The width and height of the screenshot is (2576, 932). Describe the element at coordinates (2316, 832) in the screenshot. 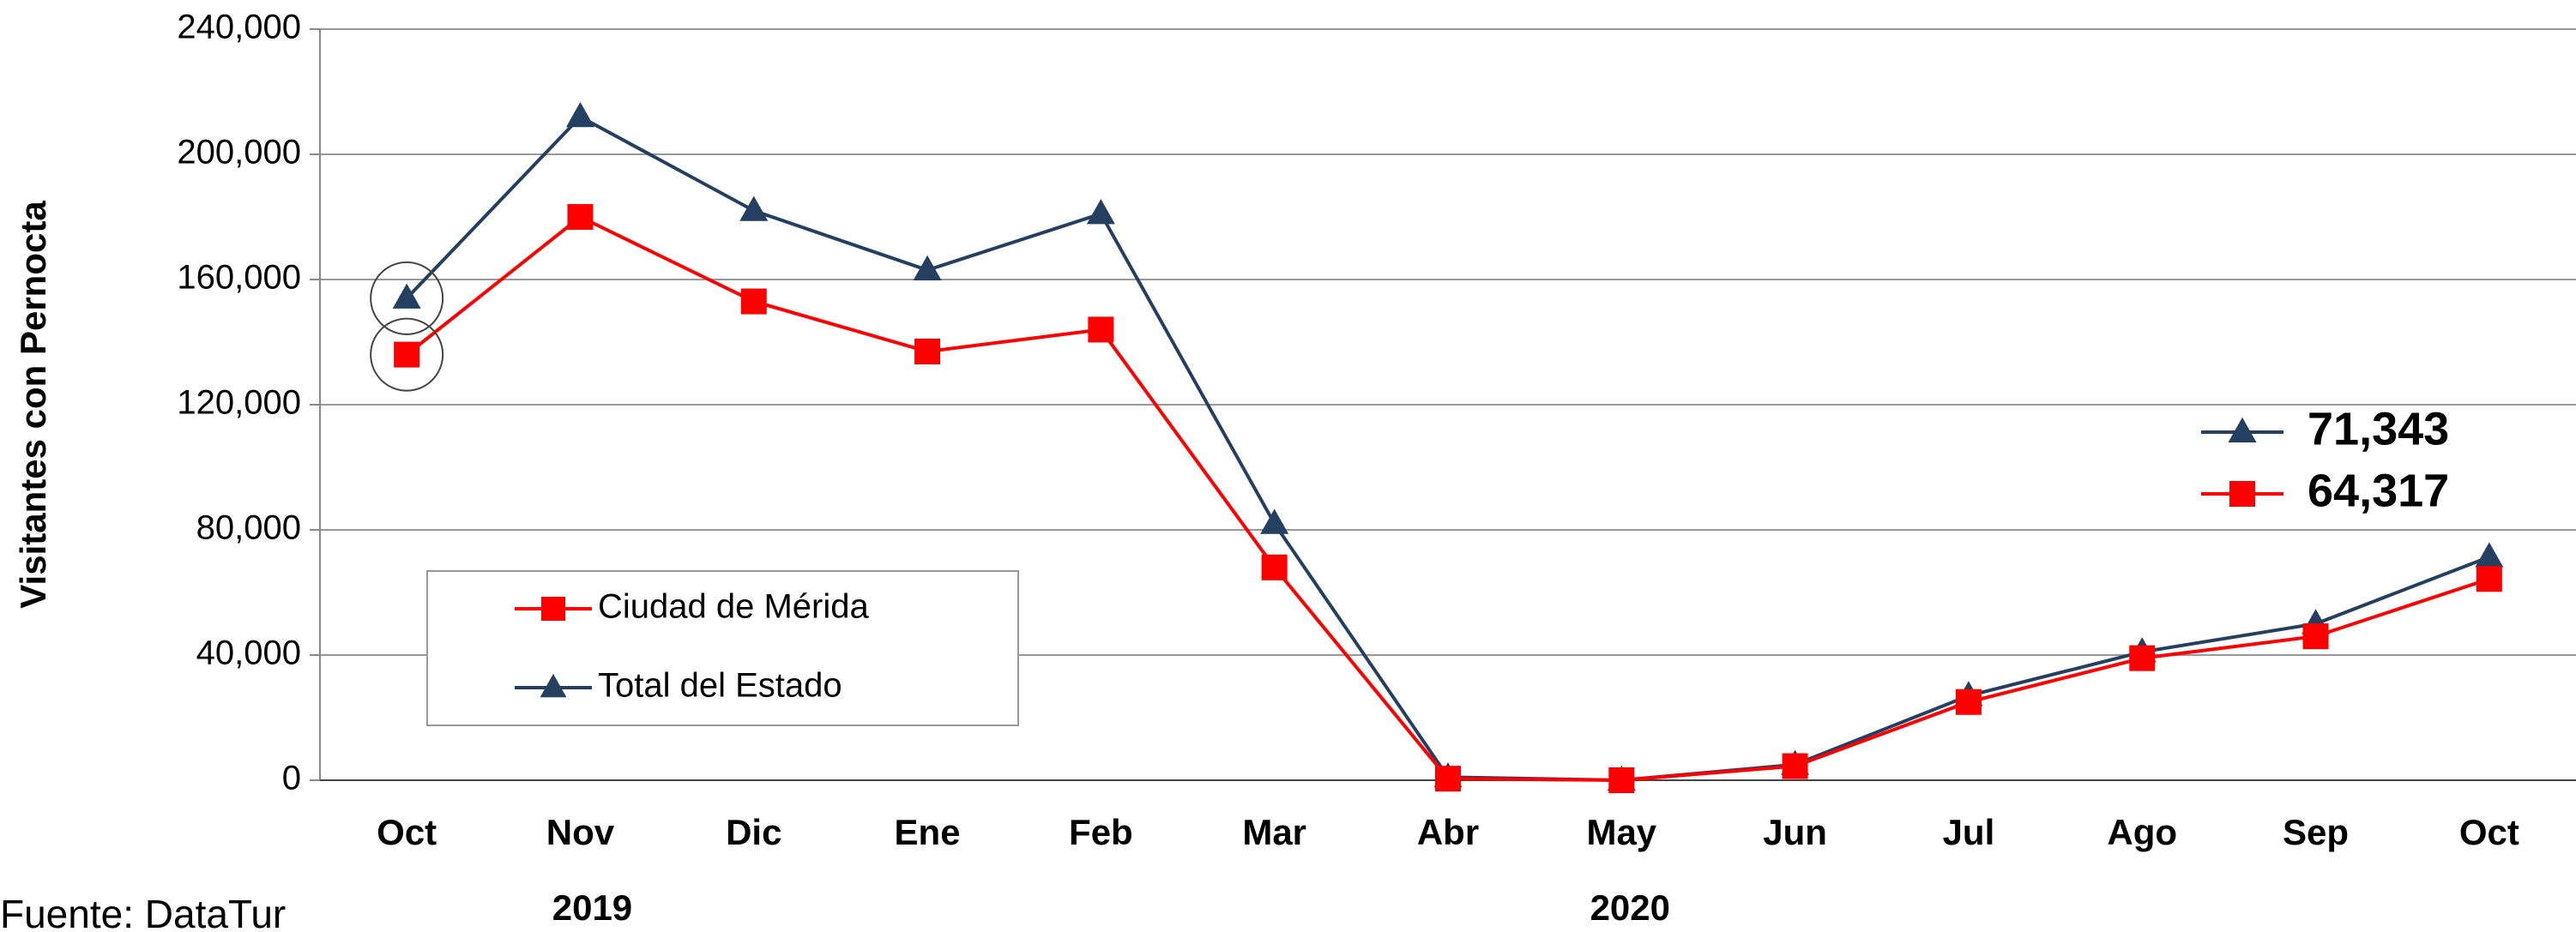

I see `x-tick-label: Sep` at that location.